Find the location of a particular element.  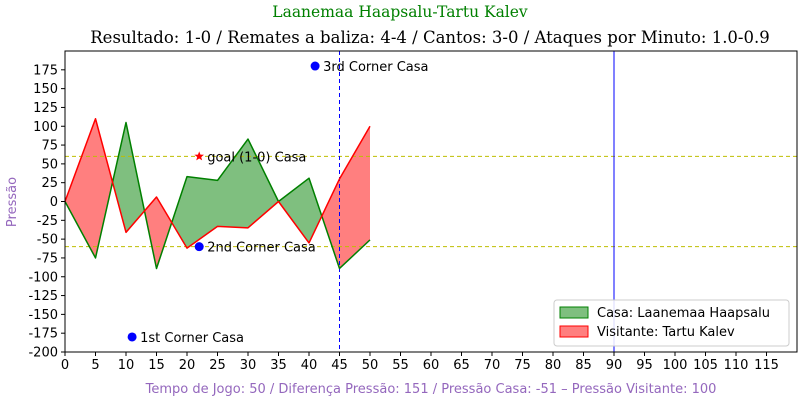

x-tick-label-4: 20 is located at coordinates (187, 365).